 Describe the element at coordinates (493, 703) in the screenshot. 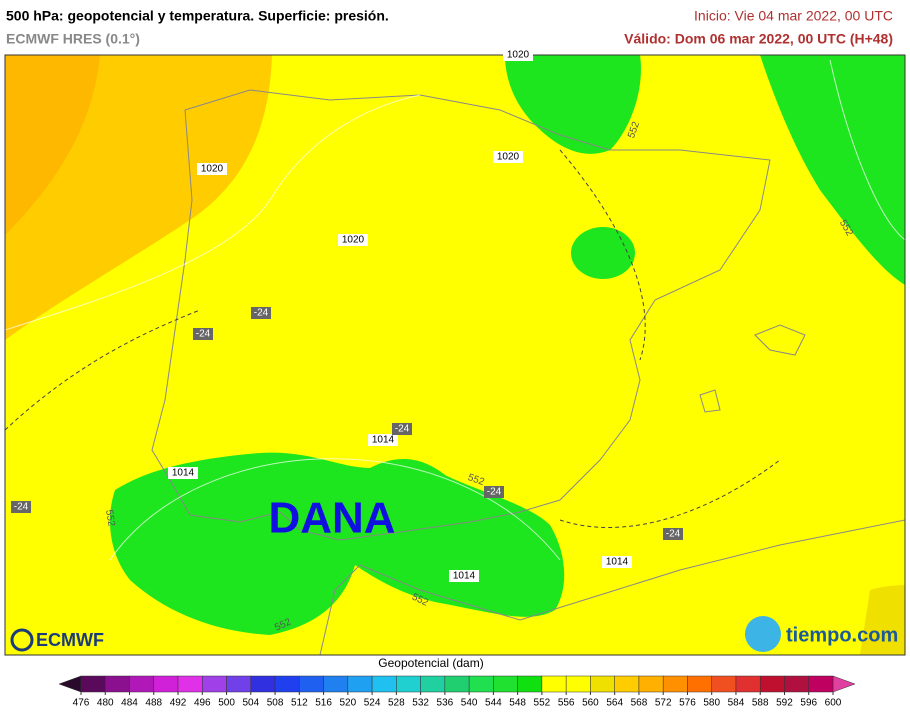

I see `colorbar-tick-label: 544` at that location.